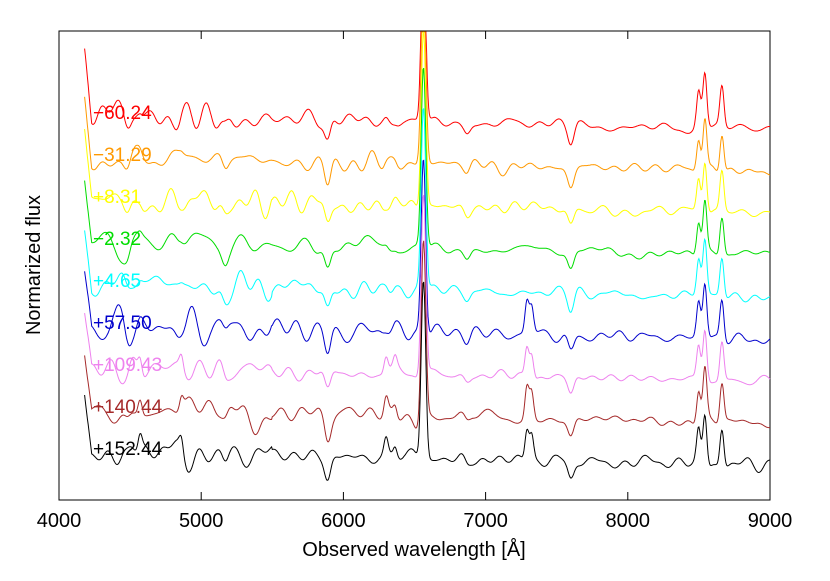 The image size is (830, 581). I want to click on phase-label: +57.50, so click(122, 323).